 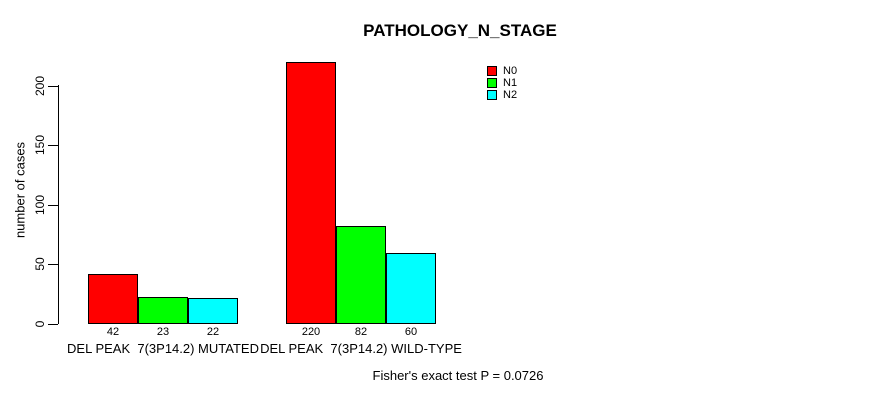 What do you see at coordinates (361, 332) in the screenshot?
I see `bar-value-label-n1-wild-type: 82` at bounding box center [361, 332].